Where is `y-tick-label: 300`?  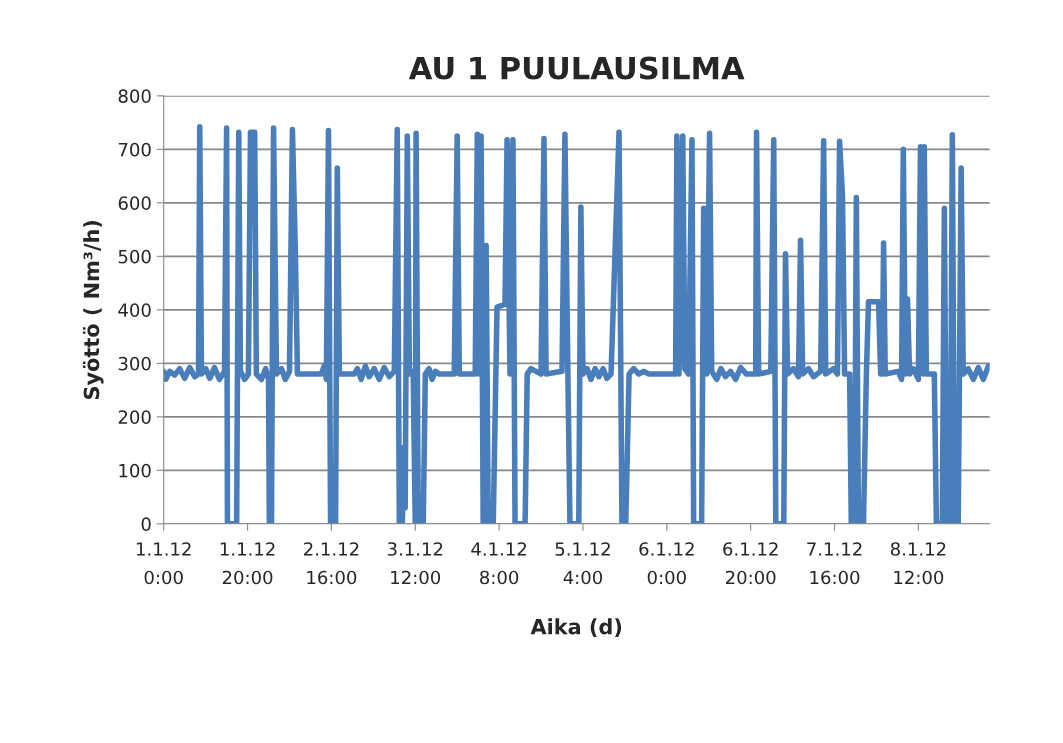 y-tick-label: 300 is located at coordinates (134, 363).